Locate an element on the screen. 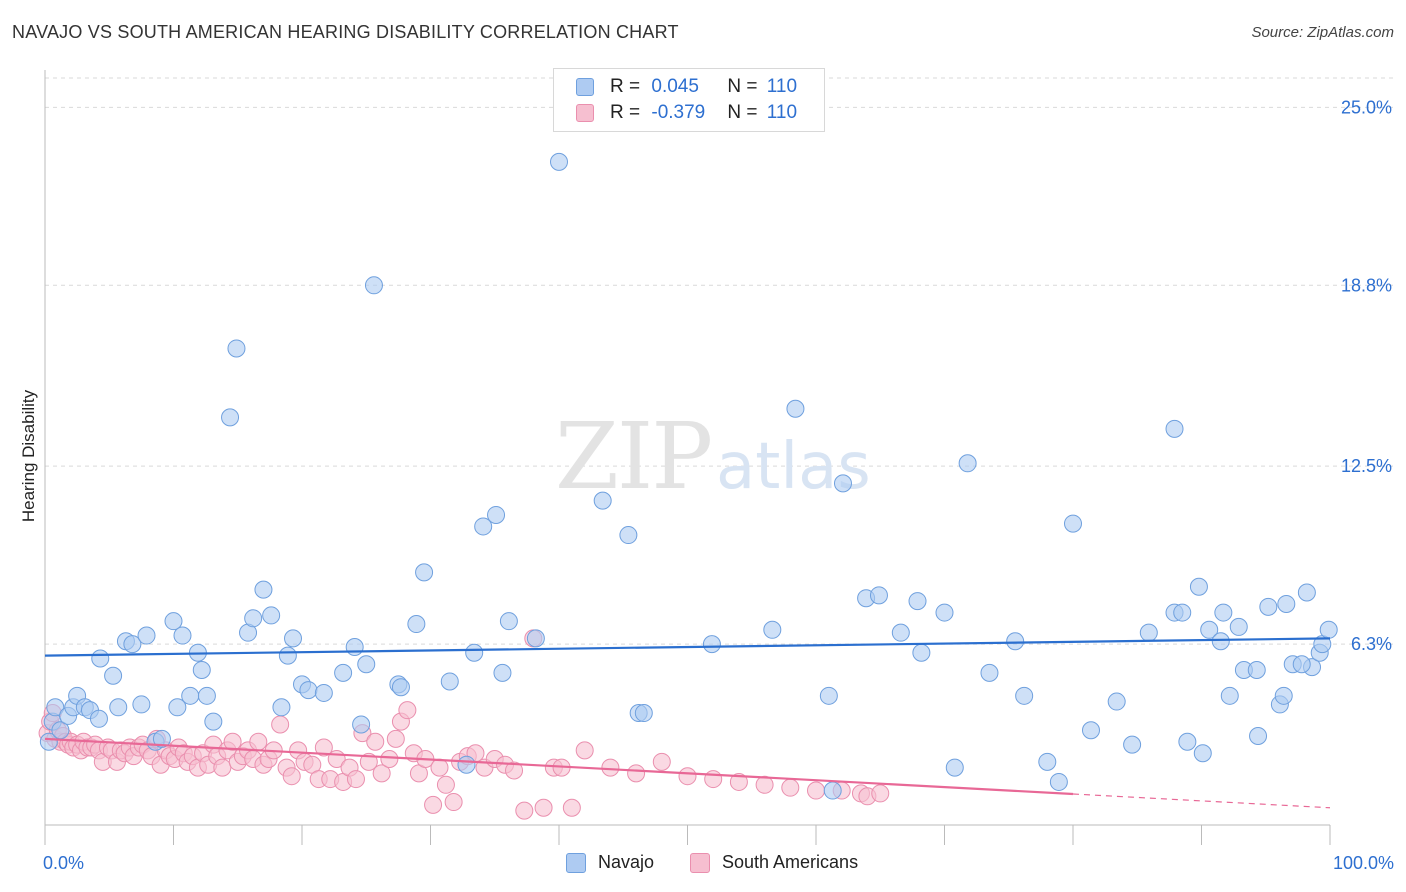 The image size is (1406, 892). y-tick-label: 6.3% is located at coordinates (1371, 644).